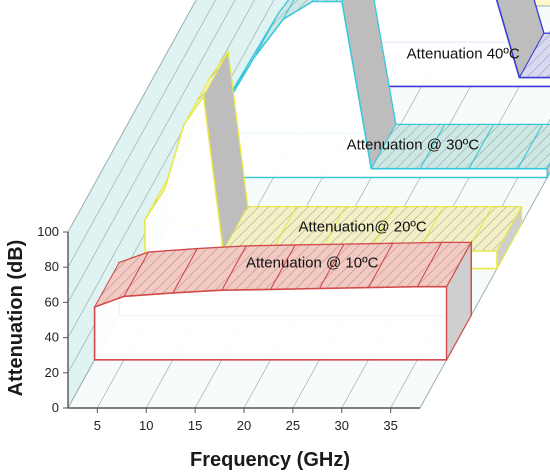 The height and width of the screenshot is (474, 550). Describe the element at coordinates (342, 425) in the screenshot. I see `x-tick-label: 30` at that location.